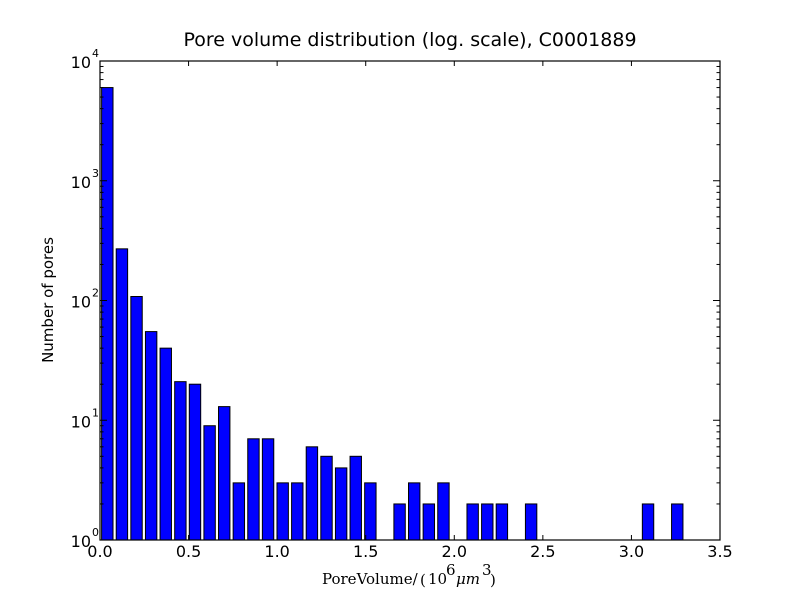 The height and width of the screenshot is (600, 800). I want to click on x-axis-label: PoreVolume/ ( 10 6 μm 3 ), so click(409, 575).